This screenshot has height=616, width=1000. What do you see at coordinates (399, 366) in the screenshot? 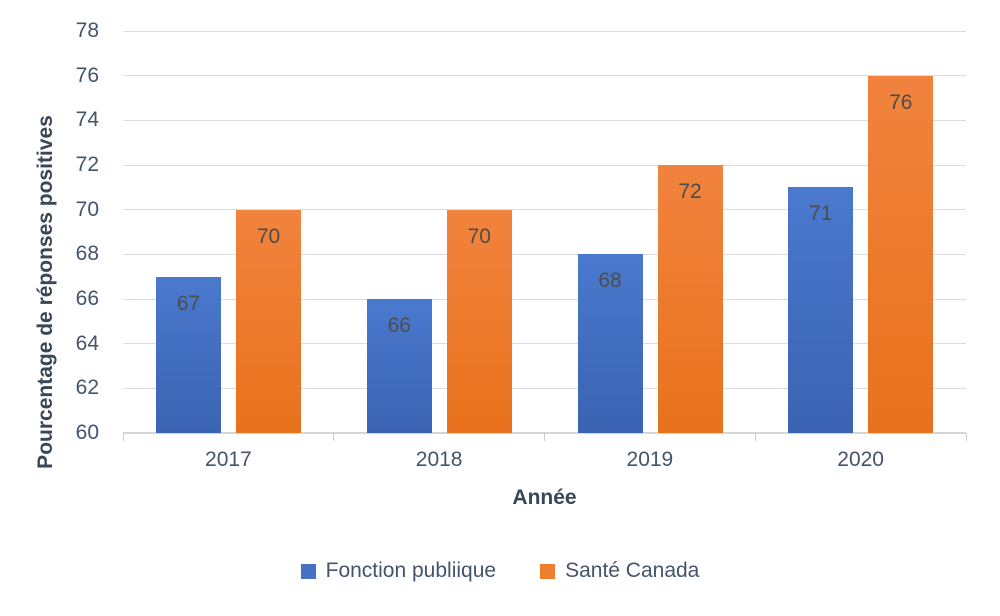
I see `bar-fonction-publiique-2018` at bounding box center [399, 366].